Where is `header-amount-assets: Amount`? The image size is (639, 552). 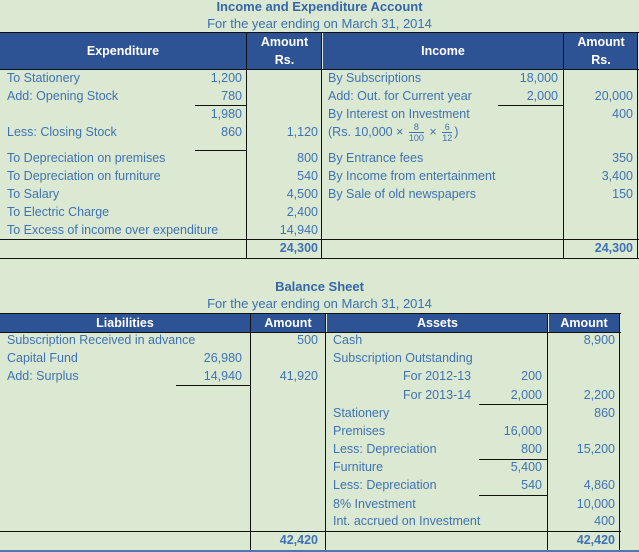 header-amount-assets: Amount is located at coordinates (584, 323).